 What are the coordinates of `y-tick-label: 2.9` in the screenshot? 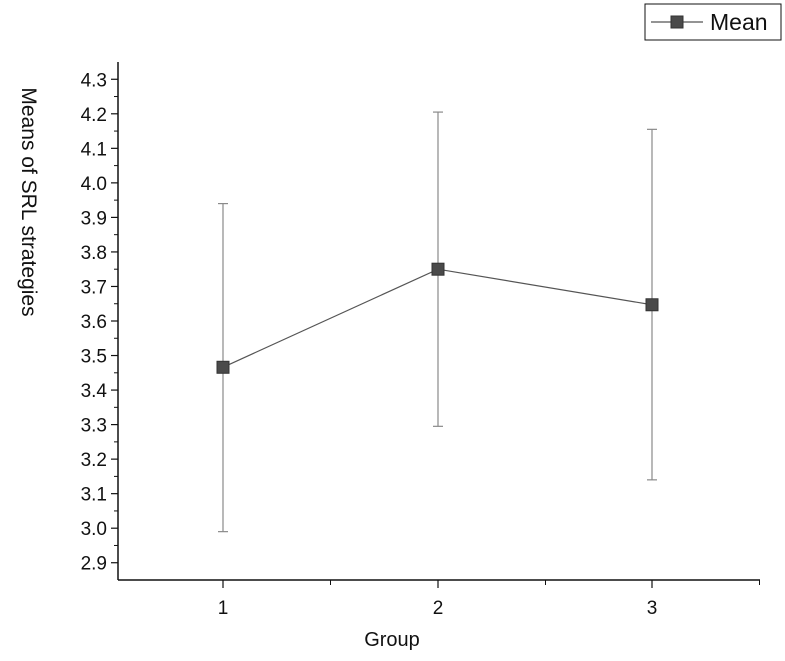 It's located at (94, 564).